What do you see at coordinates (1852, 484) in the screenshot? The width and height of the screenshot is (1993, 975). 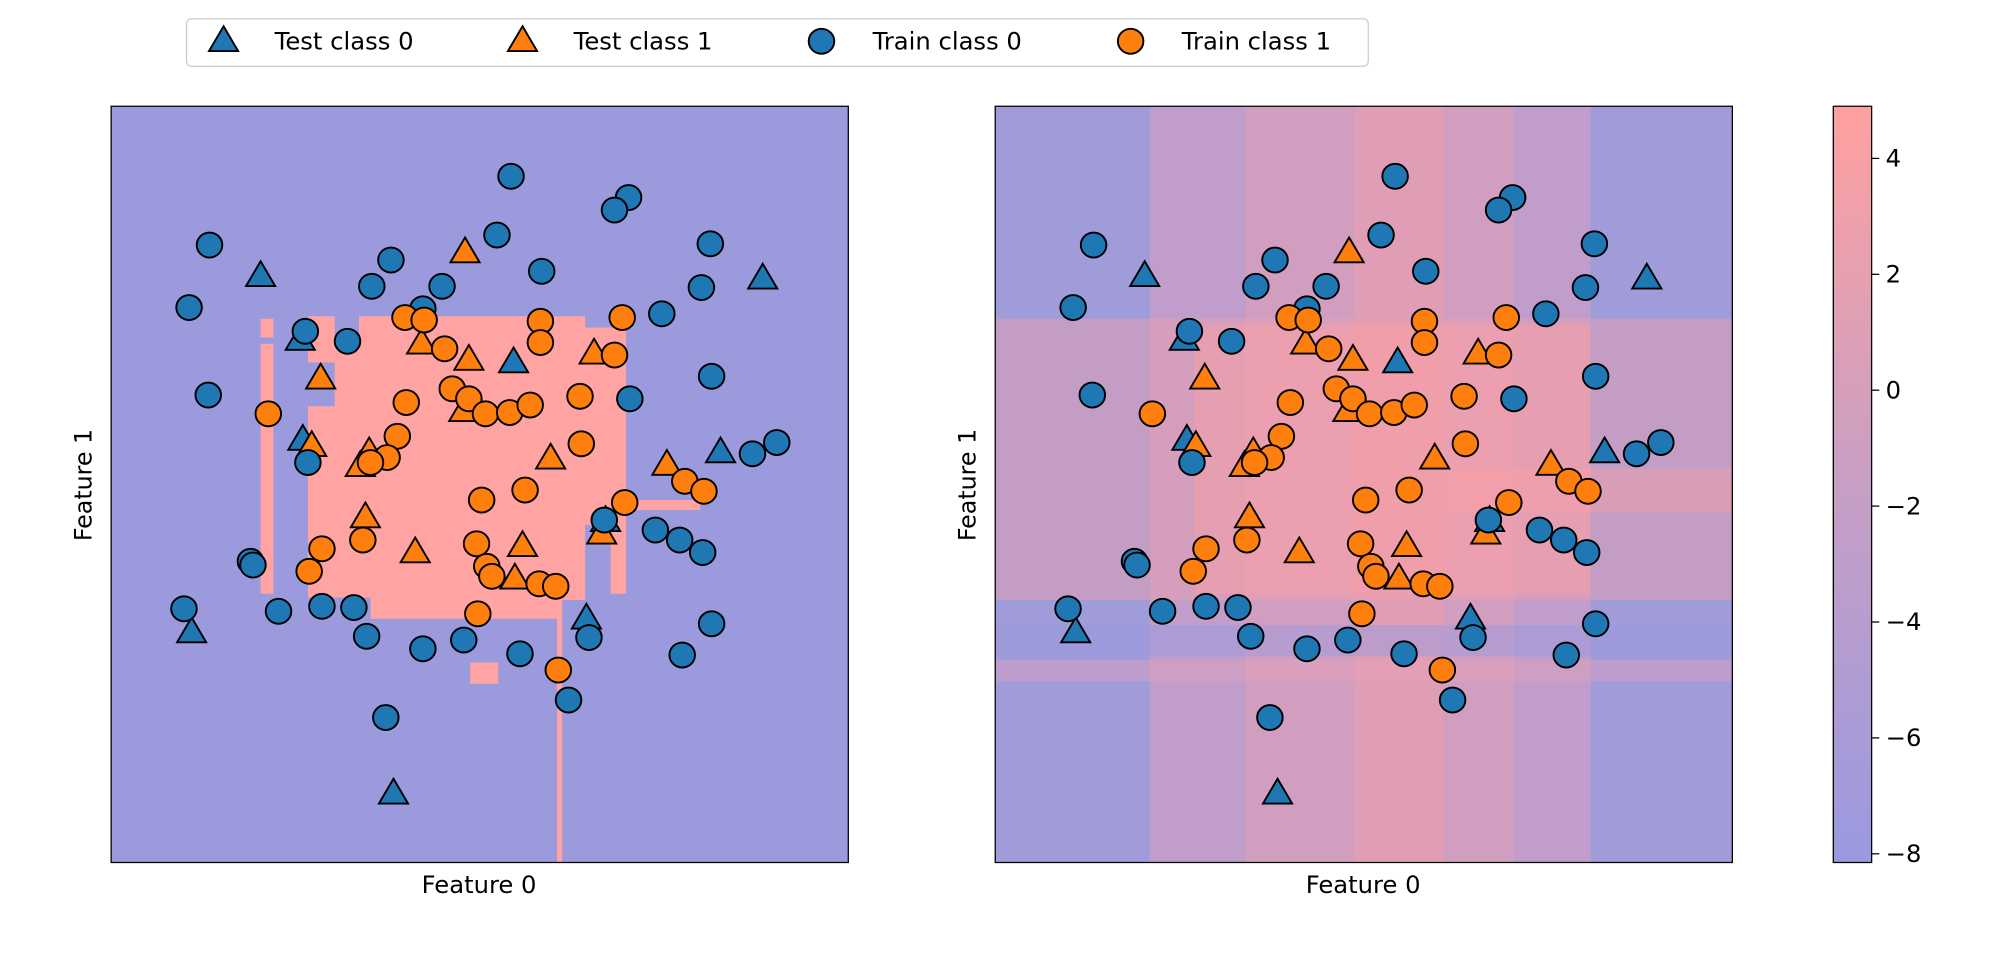 I see `colorbar` at bounding box center [1852, 484].